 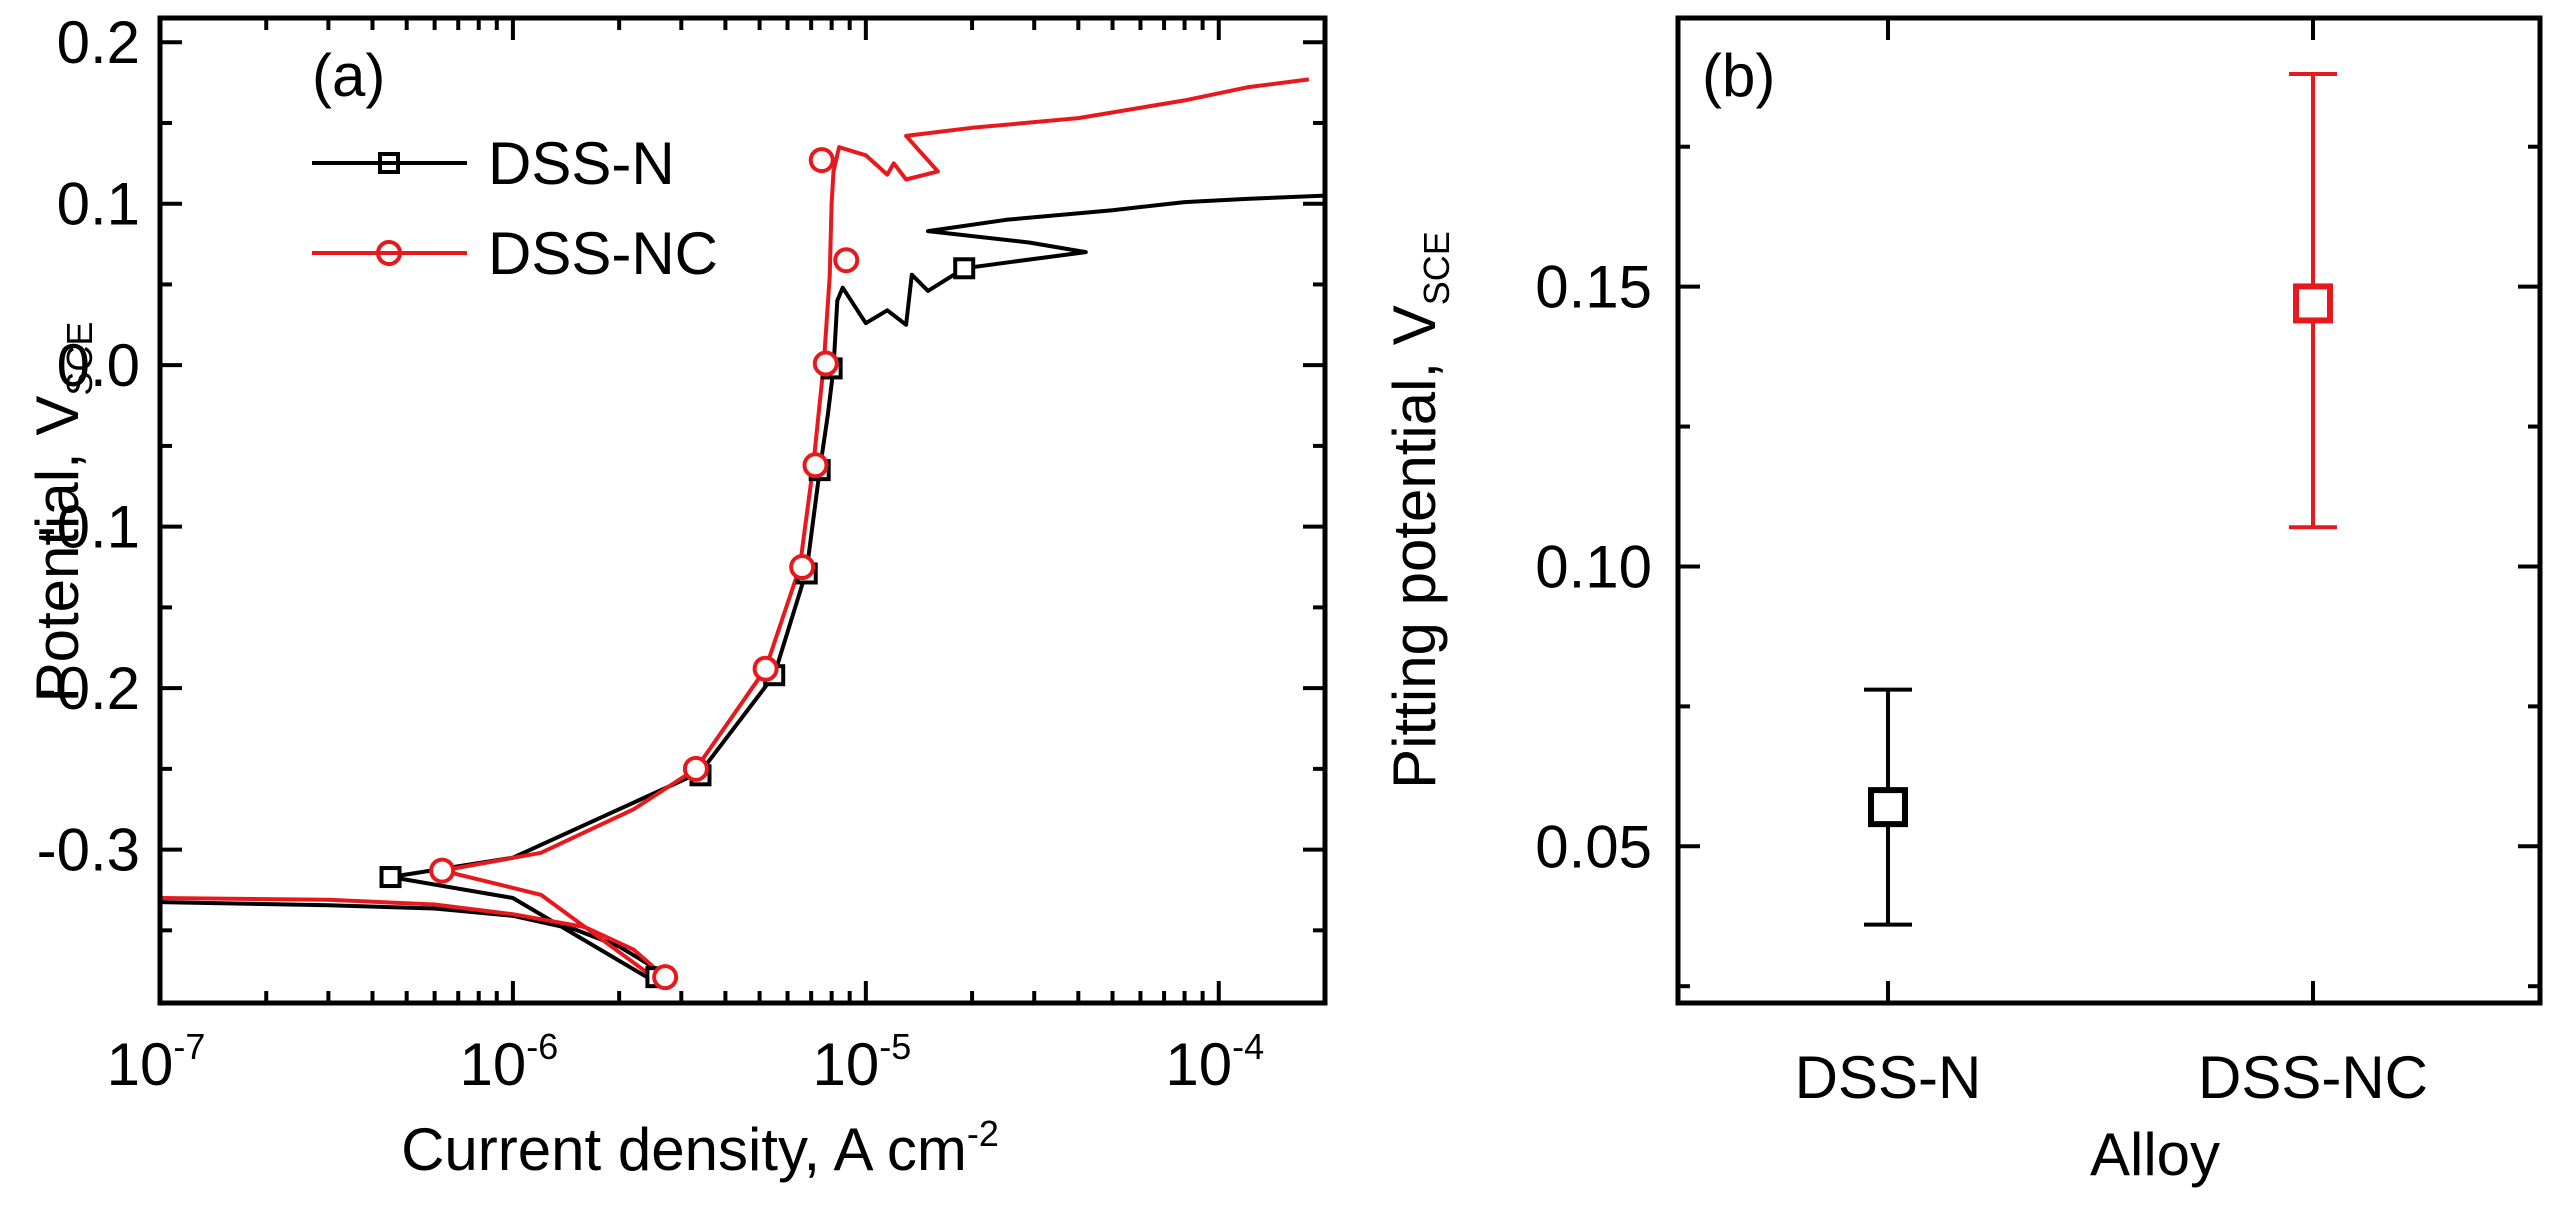 What do you see at coordinates (88, 850) in the screenshot?
I see `y-tick-label: -0.3` at bounding box center [88, 850].